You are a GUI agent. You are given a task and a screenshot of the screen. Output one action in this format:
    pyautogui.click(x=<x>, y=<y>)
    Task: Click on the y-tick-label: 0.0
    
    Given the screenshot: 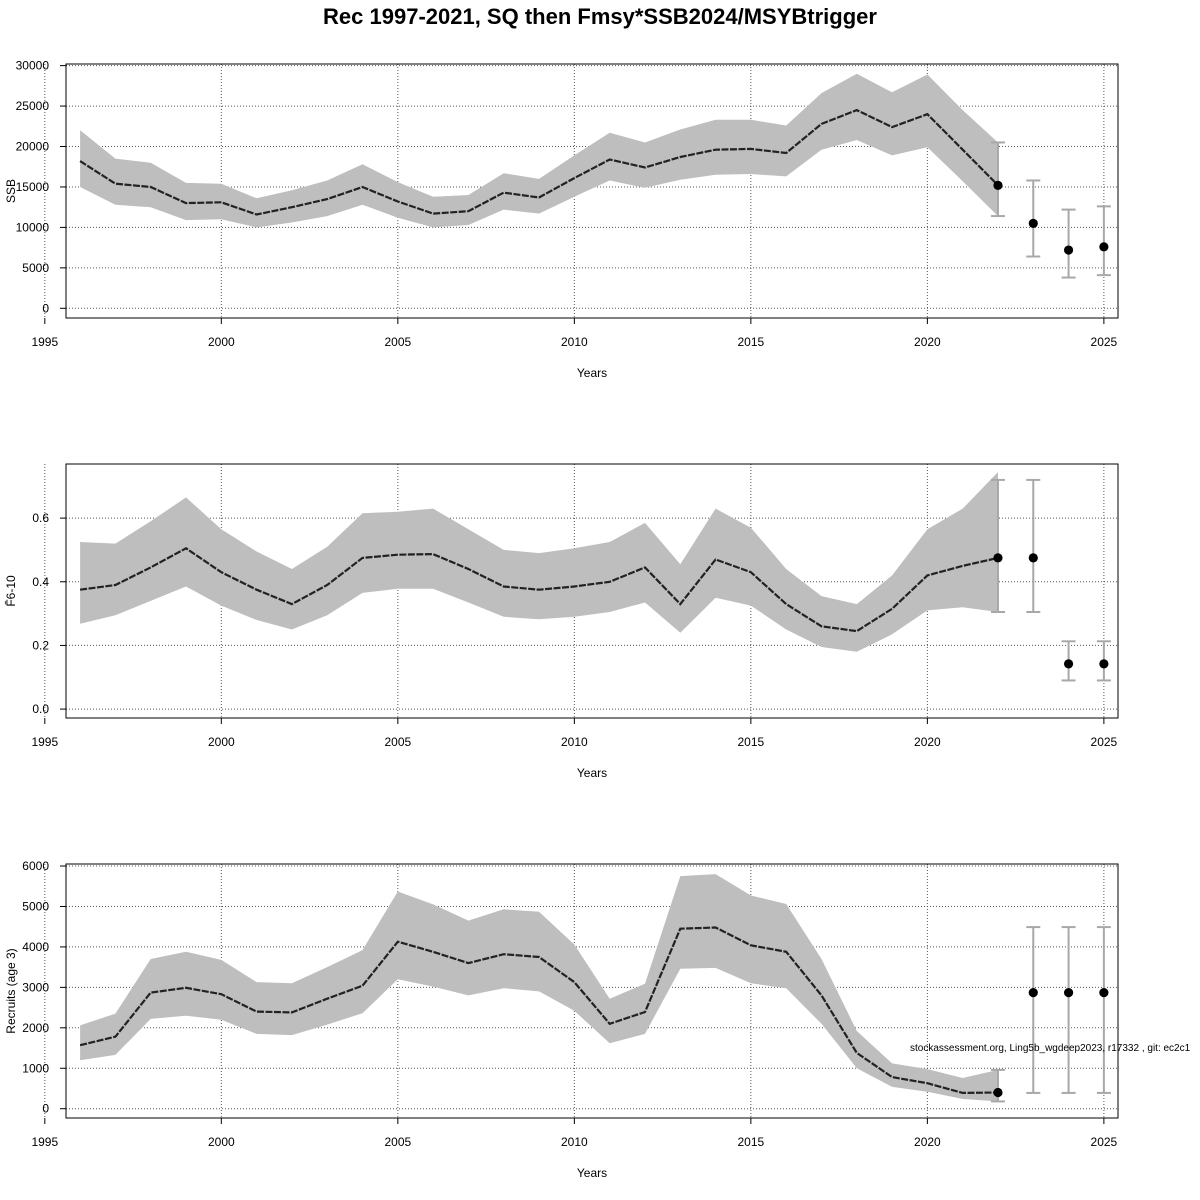 What is the action you would take?
    pyautogui.click(x=40, y=709)
    